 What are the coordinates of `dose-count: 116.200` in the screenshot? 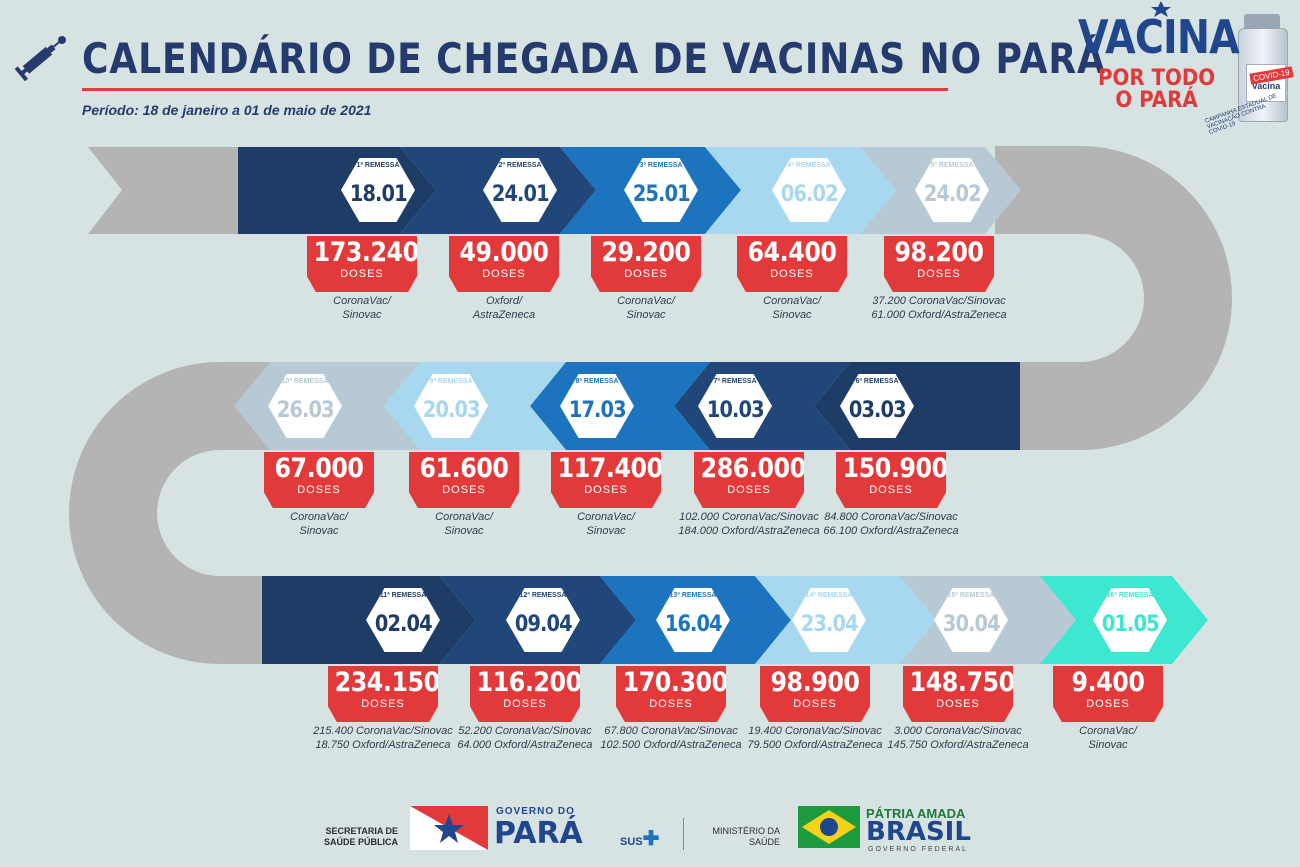 It's located at (529, 682).